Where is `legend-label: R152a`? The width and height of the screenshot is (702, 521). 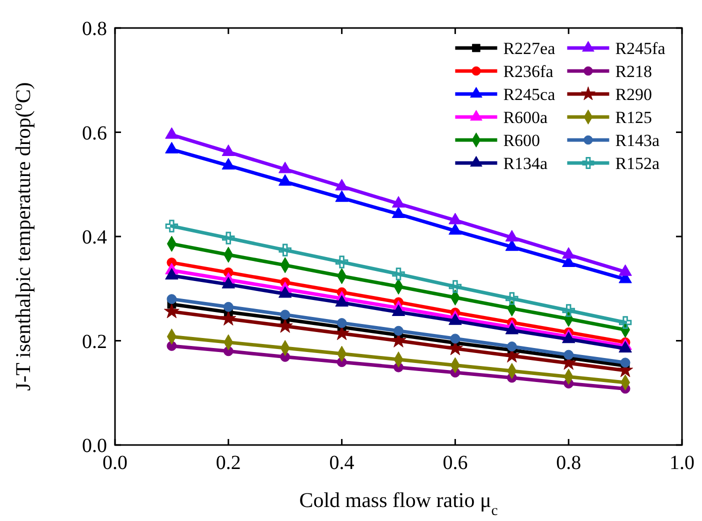
legend-label: R152a is located at coordinates (637, 163).